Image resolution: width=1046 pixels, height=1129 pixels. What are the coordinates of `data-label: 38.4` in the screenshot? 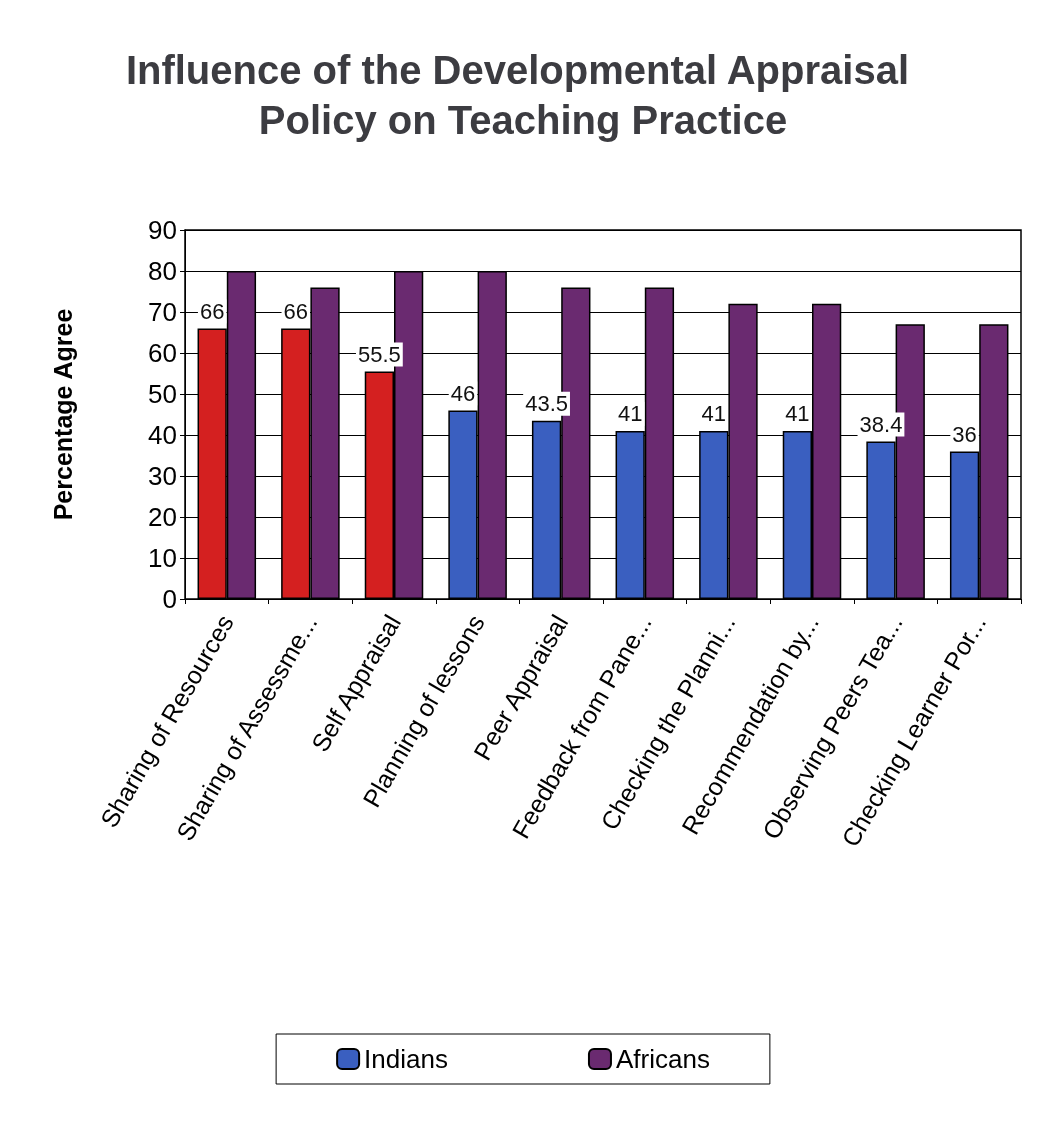 It's located at (881, 425).